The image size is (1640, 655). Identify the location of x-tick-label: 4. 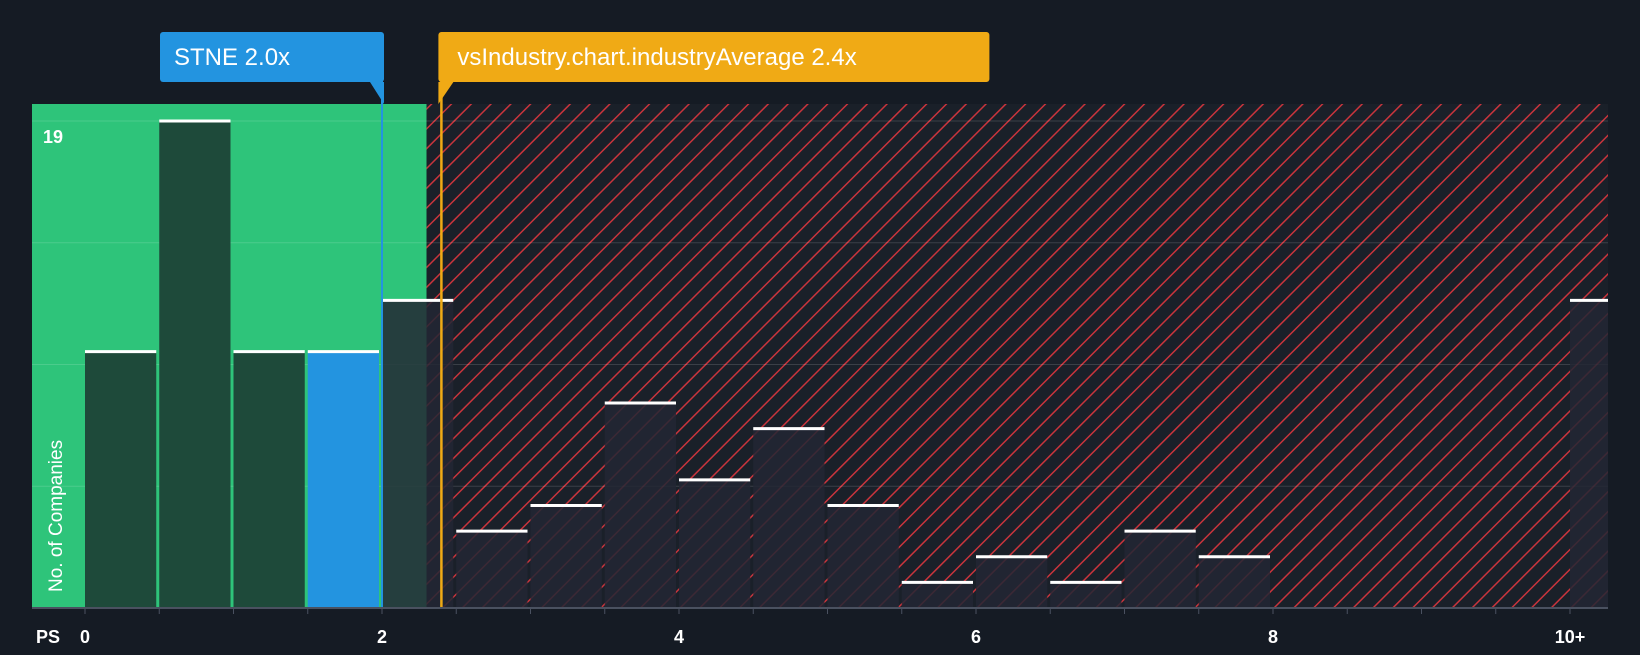
(679, 637).